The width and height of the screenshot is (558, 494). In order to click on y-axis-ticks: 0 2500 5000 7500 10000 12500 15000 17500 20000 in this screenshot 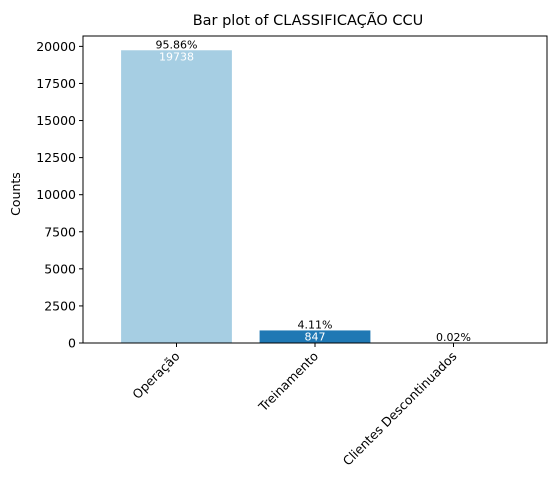, I will do `click(59, 195)`.